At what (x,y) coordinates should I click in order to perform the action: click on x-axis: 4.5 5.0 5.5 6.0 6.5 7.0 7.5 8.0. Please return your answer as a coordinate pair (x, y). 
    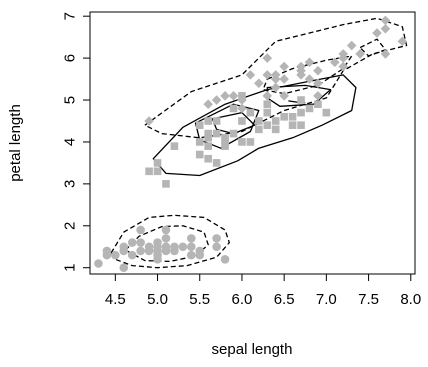
    Looking at the image, I should click on (263, 291).